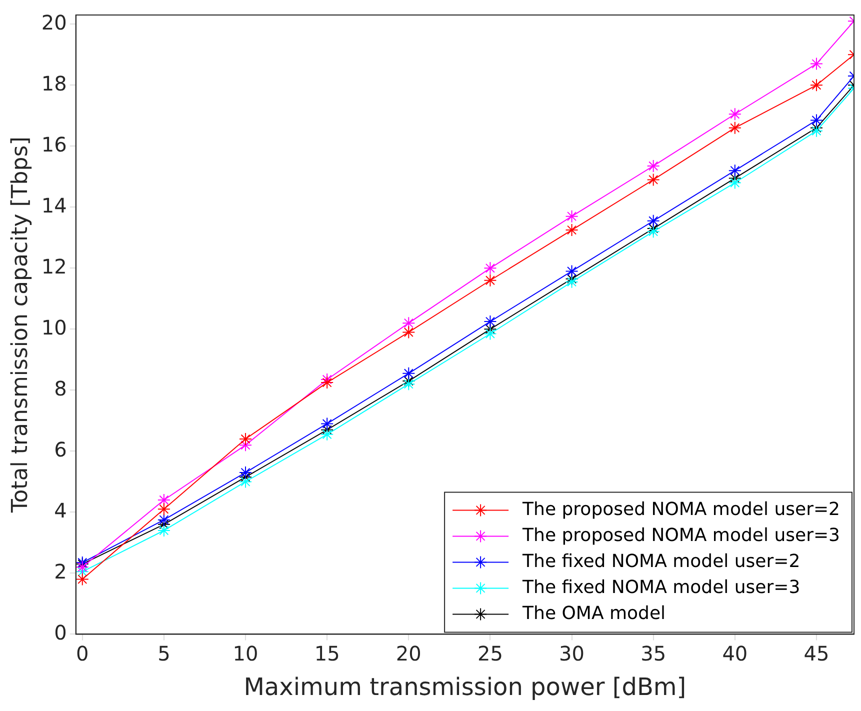 The height and width of the screenshot is (711, 861). I want to click on legend-label: The fixed NOMA model user=2, so click(661, 561).